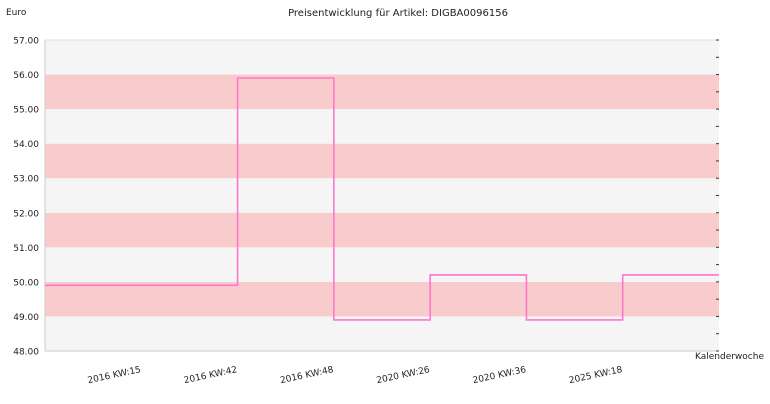  I want to click on x-axis-label: Kalenderwoche, so click(729, 357).